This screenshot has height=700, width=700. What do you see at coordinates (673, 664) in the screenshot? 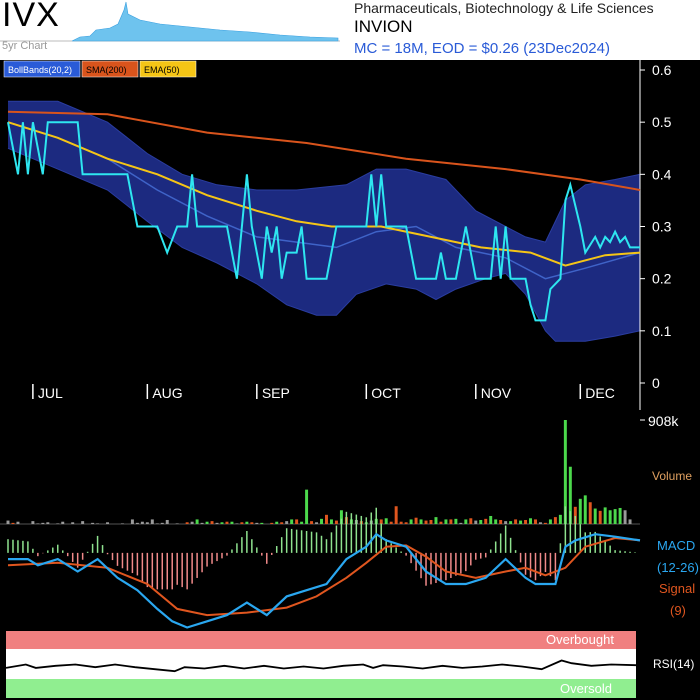
I see `rsi-label: RSI(14)` at bounding box center [673, 664].